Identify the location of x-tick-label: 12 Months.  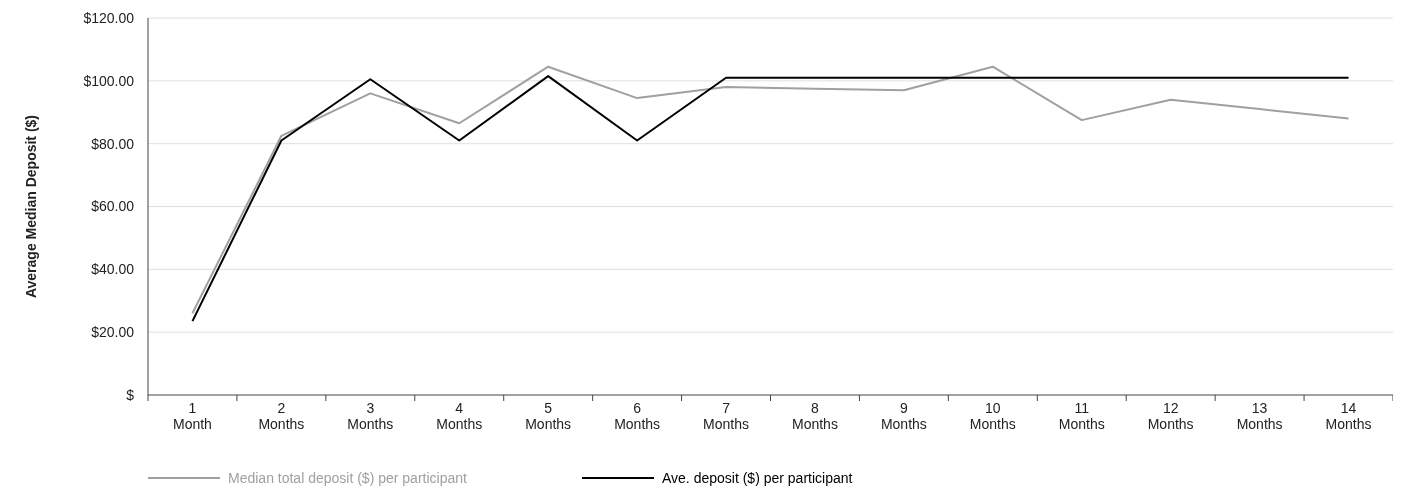
(1170, 416).